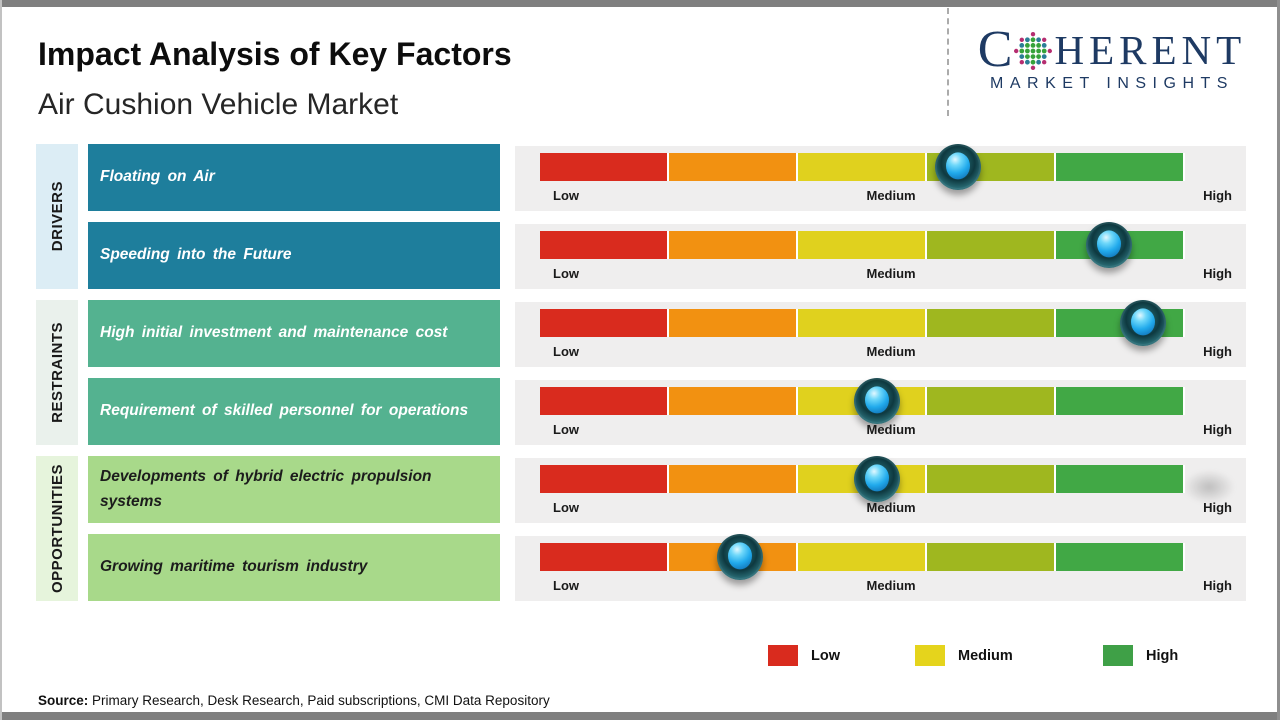  What do you see at coordinates (1278, 360) in the screenshot?
I see `frame-right-border` at bounding box center [1278, 360].